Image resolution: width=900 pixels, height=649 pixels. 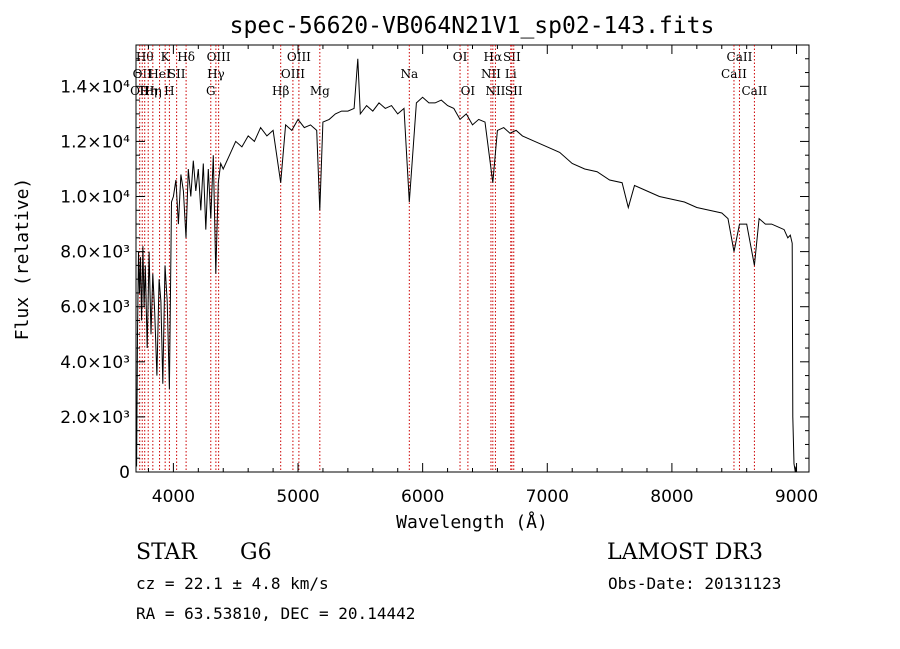 What do you see at coordinates (95, 142) in the screenshot?
I see `y-tick-label: 1.2×10⁴` at bounding box center [95, 142].